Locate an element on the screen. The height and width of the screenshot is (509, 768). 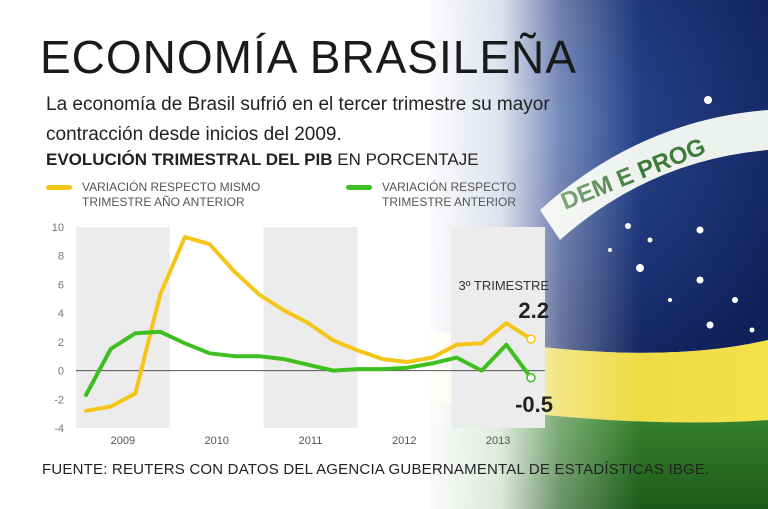
year-band-2009 is located at coordinates (123, 327).